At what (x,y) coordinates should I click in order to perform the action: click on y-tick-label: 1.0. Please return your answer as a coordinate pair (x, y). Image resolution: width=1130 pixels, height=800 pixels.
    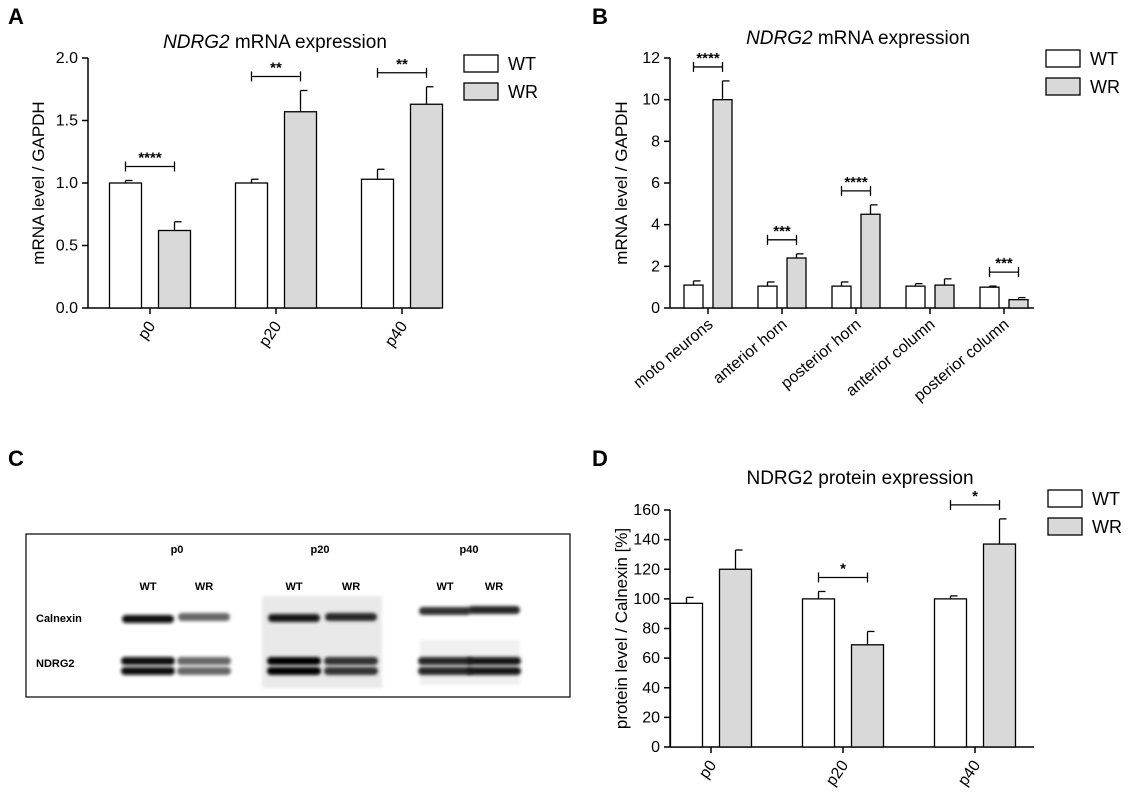
    Looking at the image, I should click on (67, 183).